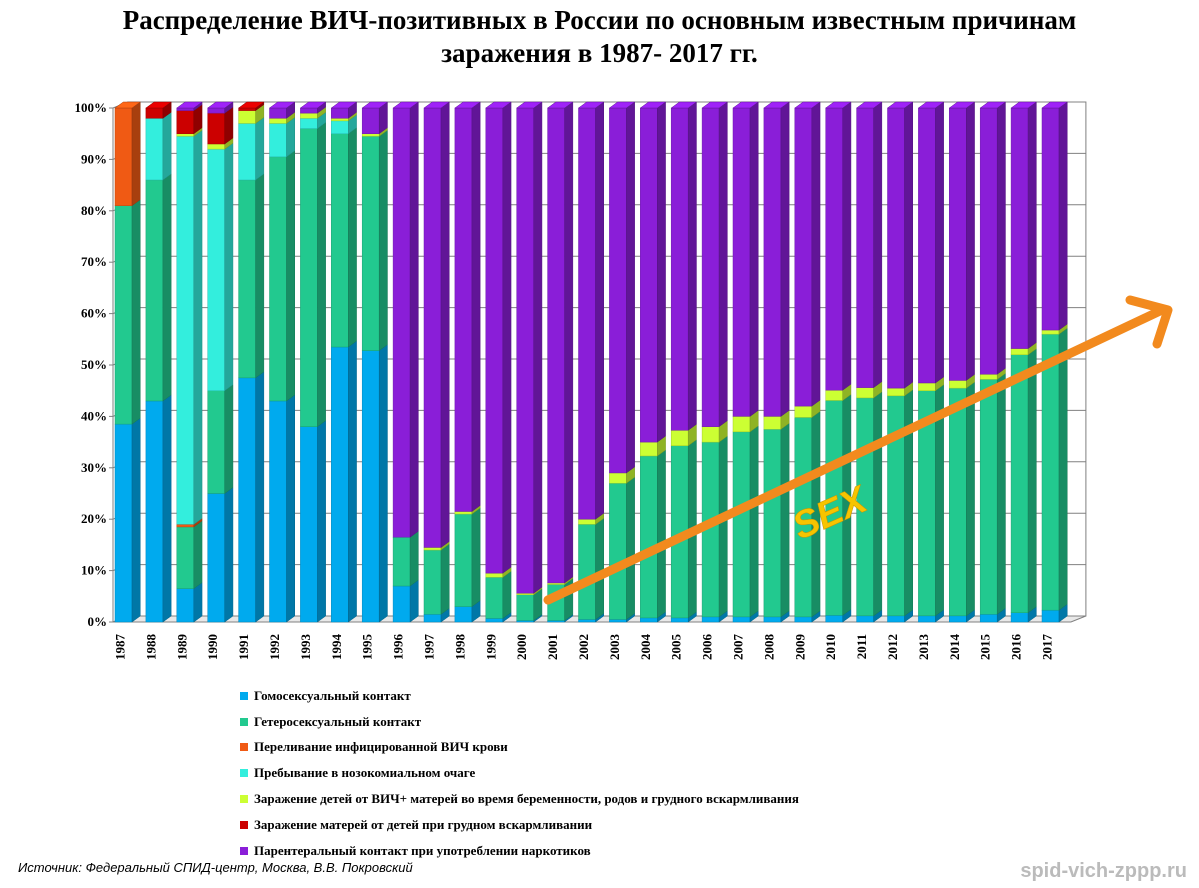  I want to click on bar-stack-2010, so click(838, 362).